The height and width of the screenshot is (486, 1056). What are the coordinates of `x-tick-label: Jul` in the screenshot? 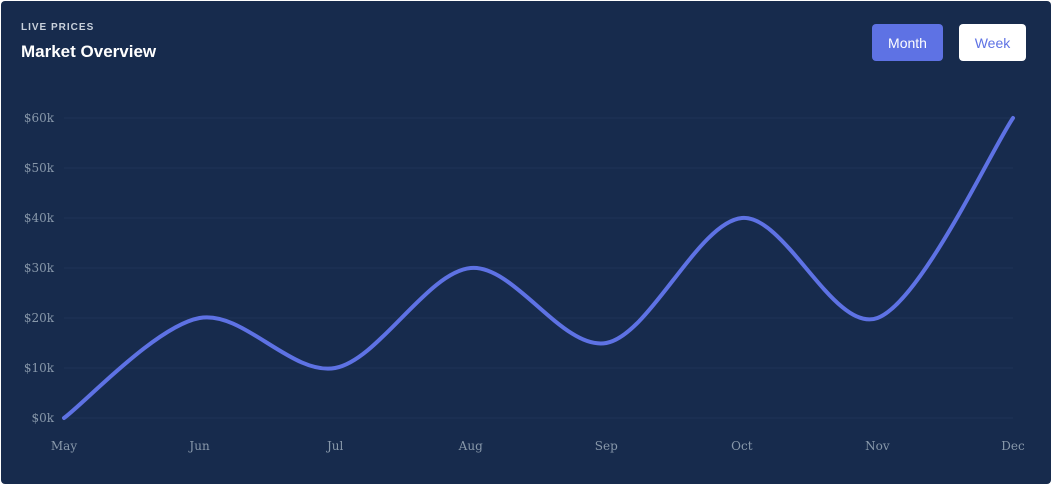 It's located at (334, 446).